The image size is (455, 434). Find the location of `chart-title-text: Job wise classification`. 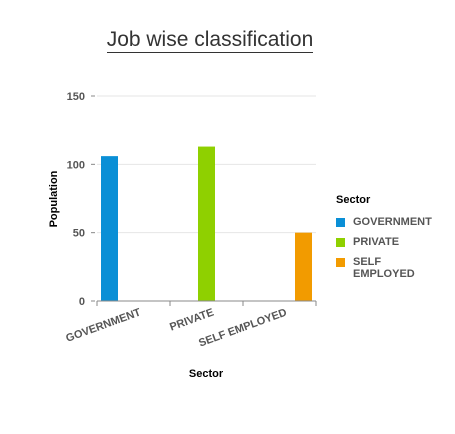

chart-title-text: Job wise classification is located at coordinates (210, 40).